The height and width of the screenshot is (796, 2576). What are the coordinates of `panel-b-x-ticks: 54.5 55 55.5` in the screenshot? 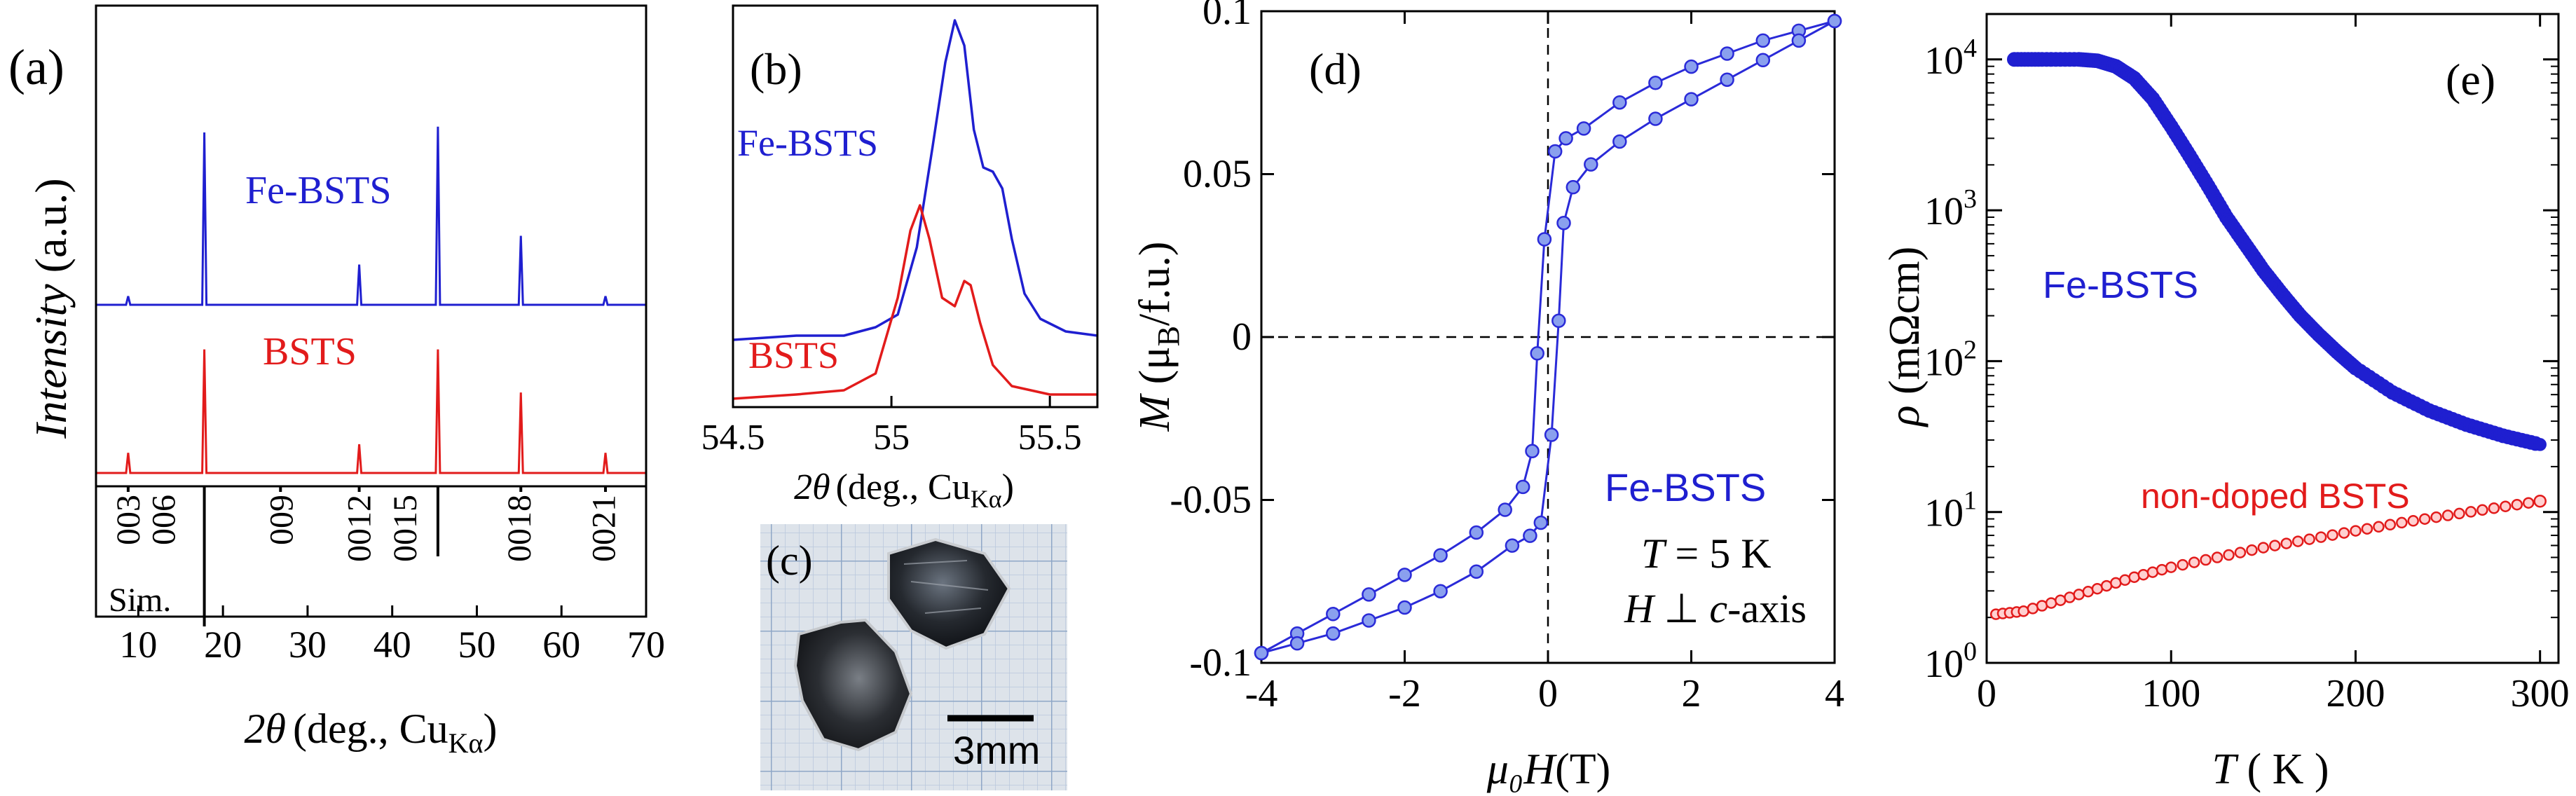 It's located at (892, 427).